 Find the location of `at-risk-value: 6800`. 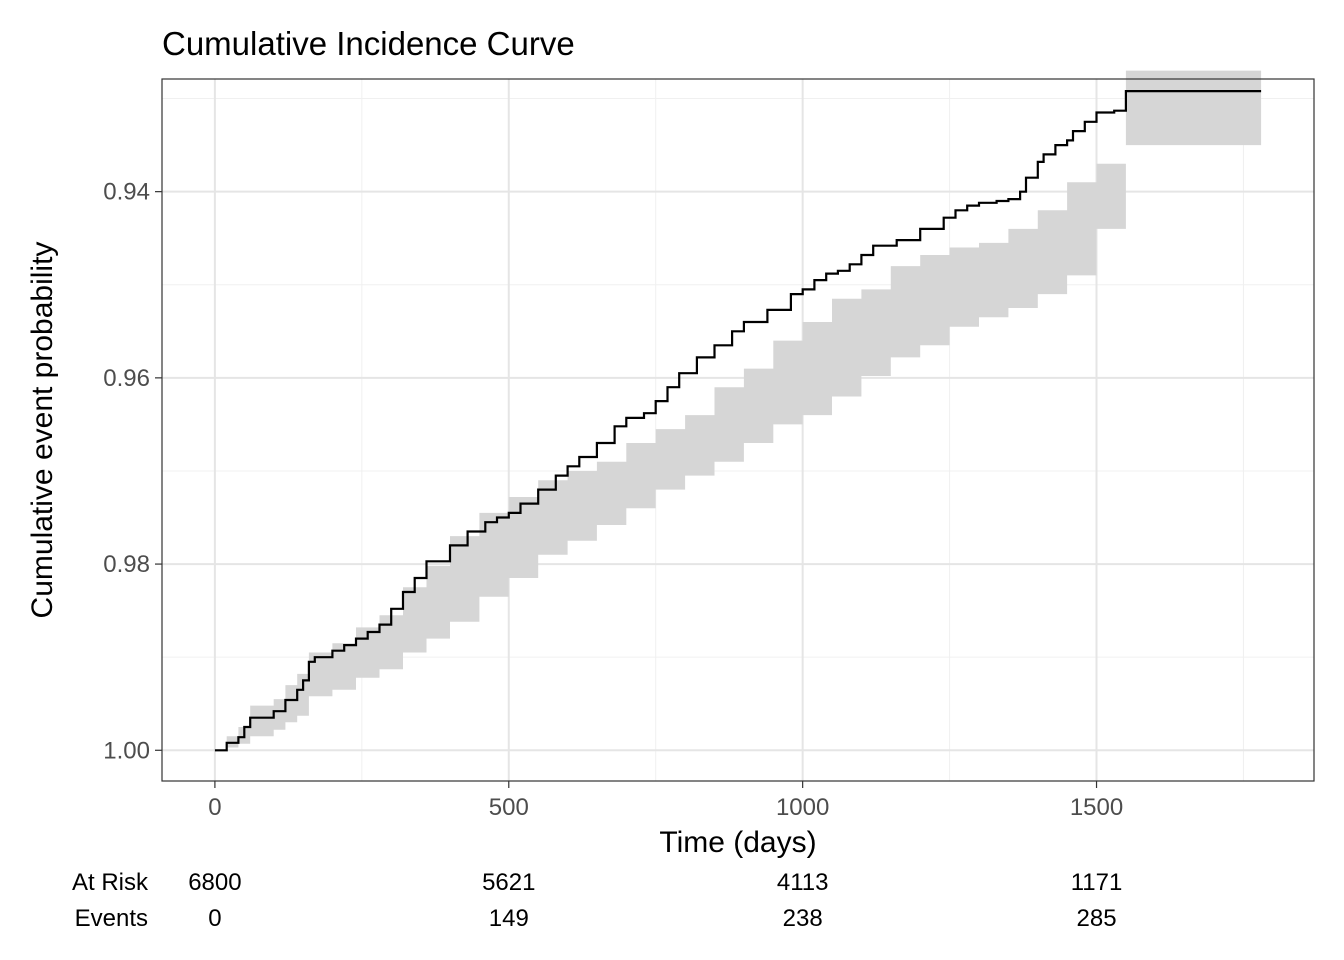

at-risk-value: 6800 is located at coordinates (214, 882).